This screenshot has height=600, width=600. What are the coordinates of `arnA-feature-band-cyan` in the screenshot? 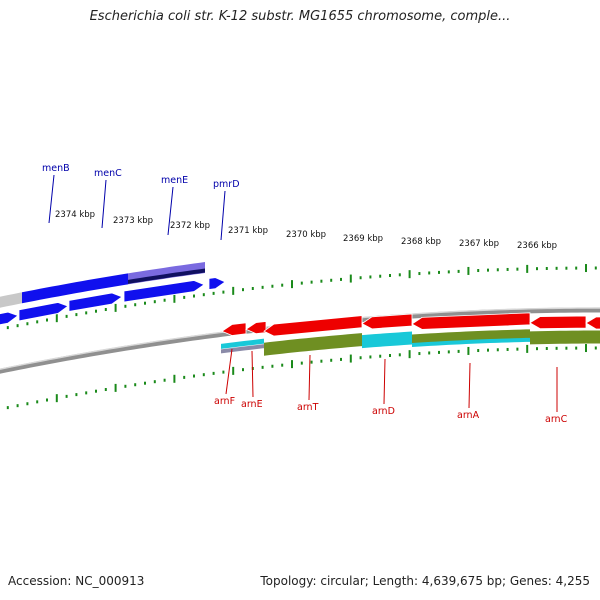 It's located at (471, 342).